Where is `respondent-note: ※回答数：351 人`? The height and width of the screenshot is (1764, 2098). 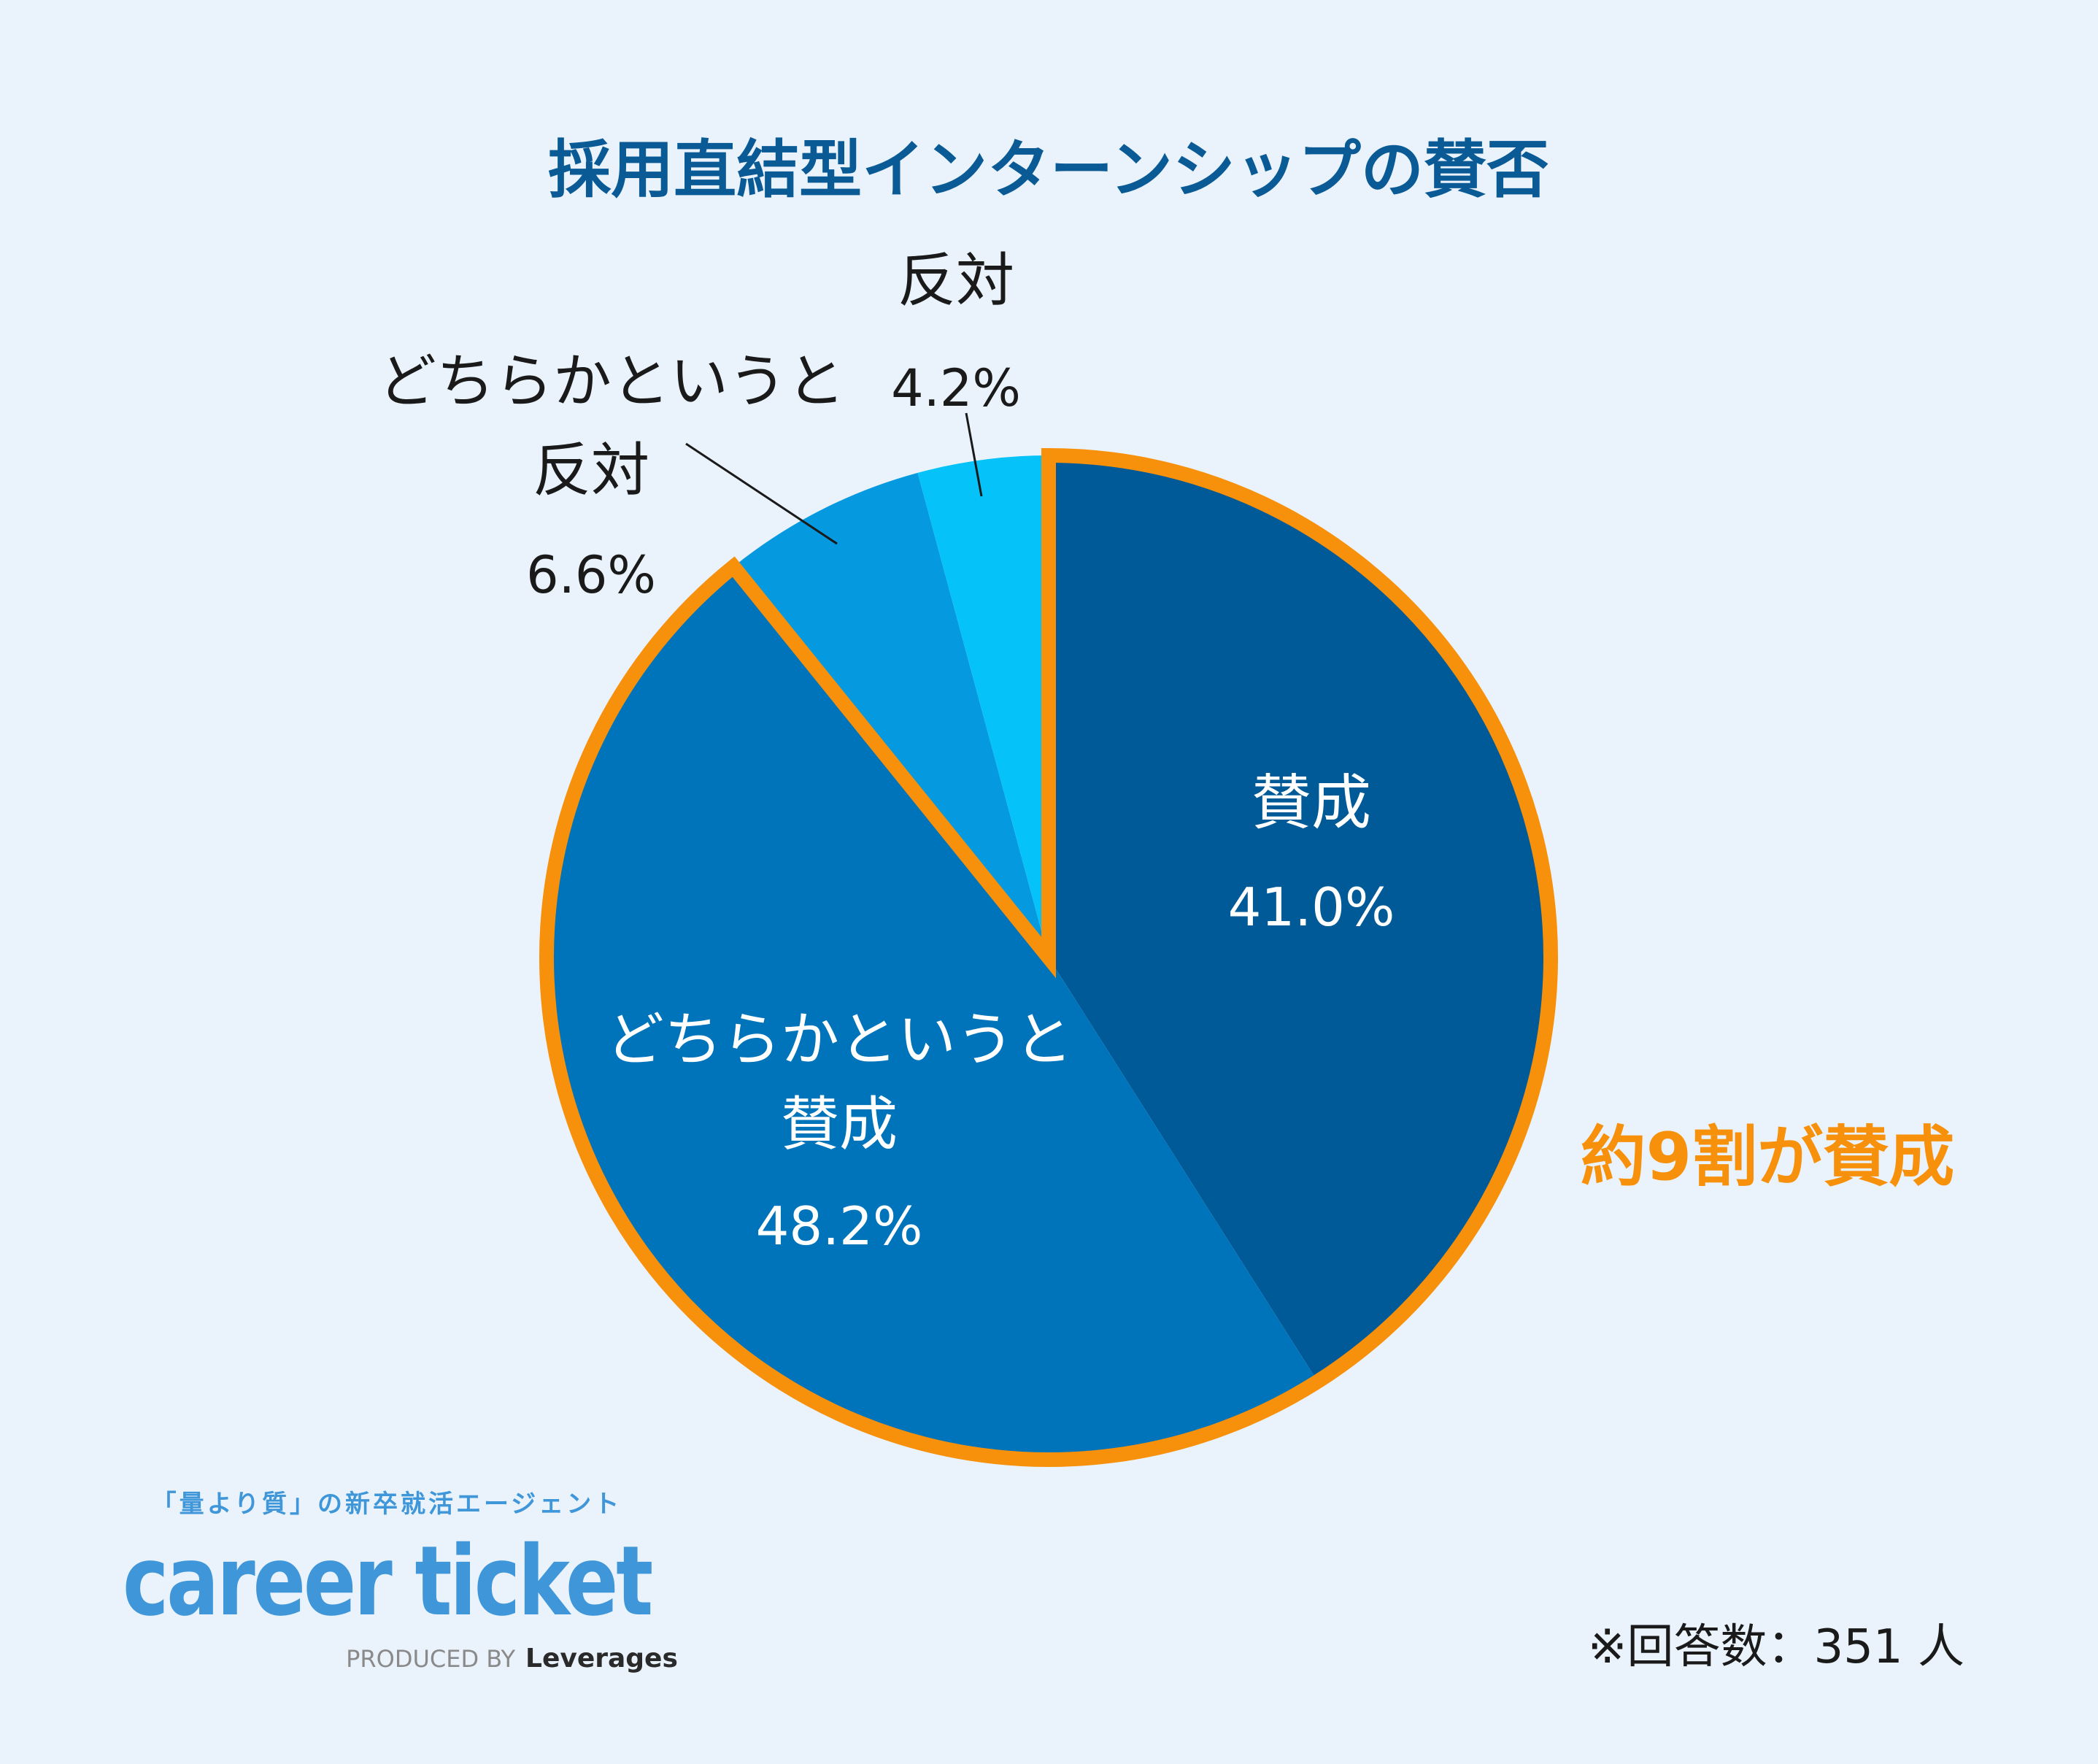 respondent-note: ※回答数：351 人 is located at coordinates (1776, 1647).